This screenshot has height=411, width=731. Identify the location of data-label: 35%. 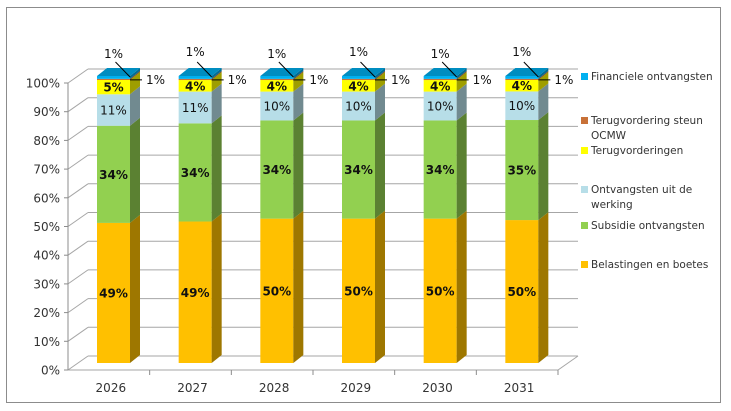
(521, 171).